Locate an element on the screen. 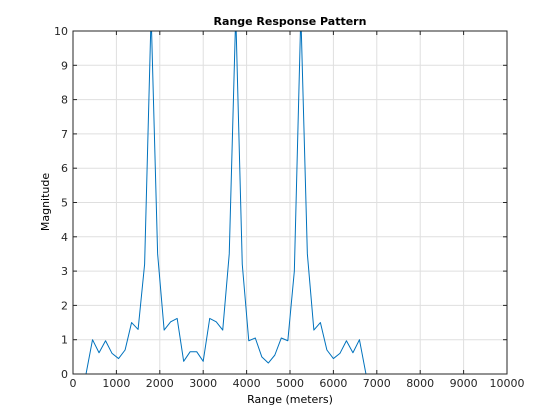 This screenshot has height=420, width=560. x-tick-label: 2000 is located at coordinates (160, 383).